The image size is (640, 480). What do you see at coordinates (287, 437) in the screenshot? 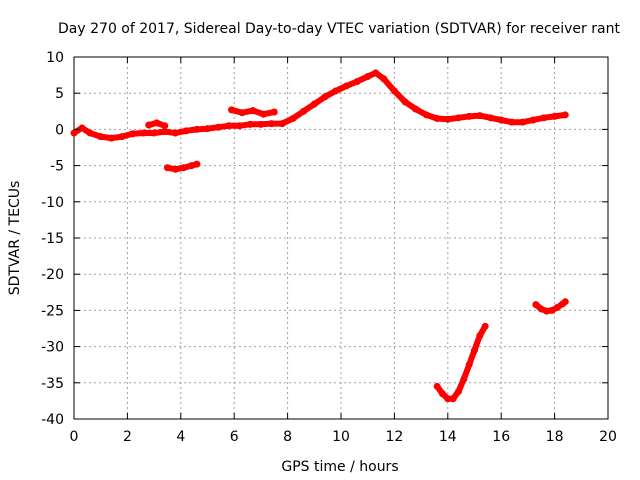
I see `x-tick-label: 8` at bounding box center [287, 437].